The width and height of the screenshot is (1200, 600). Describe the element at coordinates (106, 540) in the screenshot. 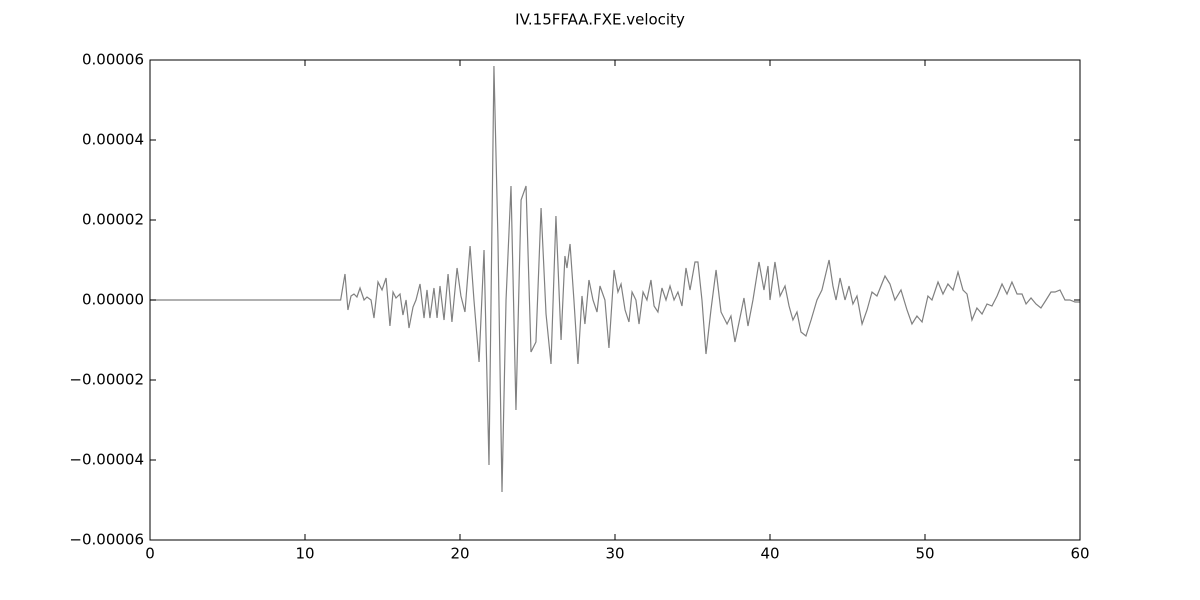

I see `y-tick-label: −0.00006` at that location.